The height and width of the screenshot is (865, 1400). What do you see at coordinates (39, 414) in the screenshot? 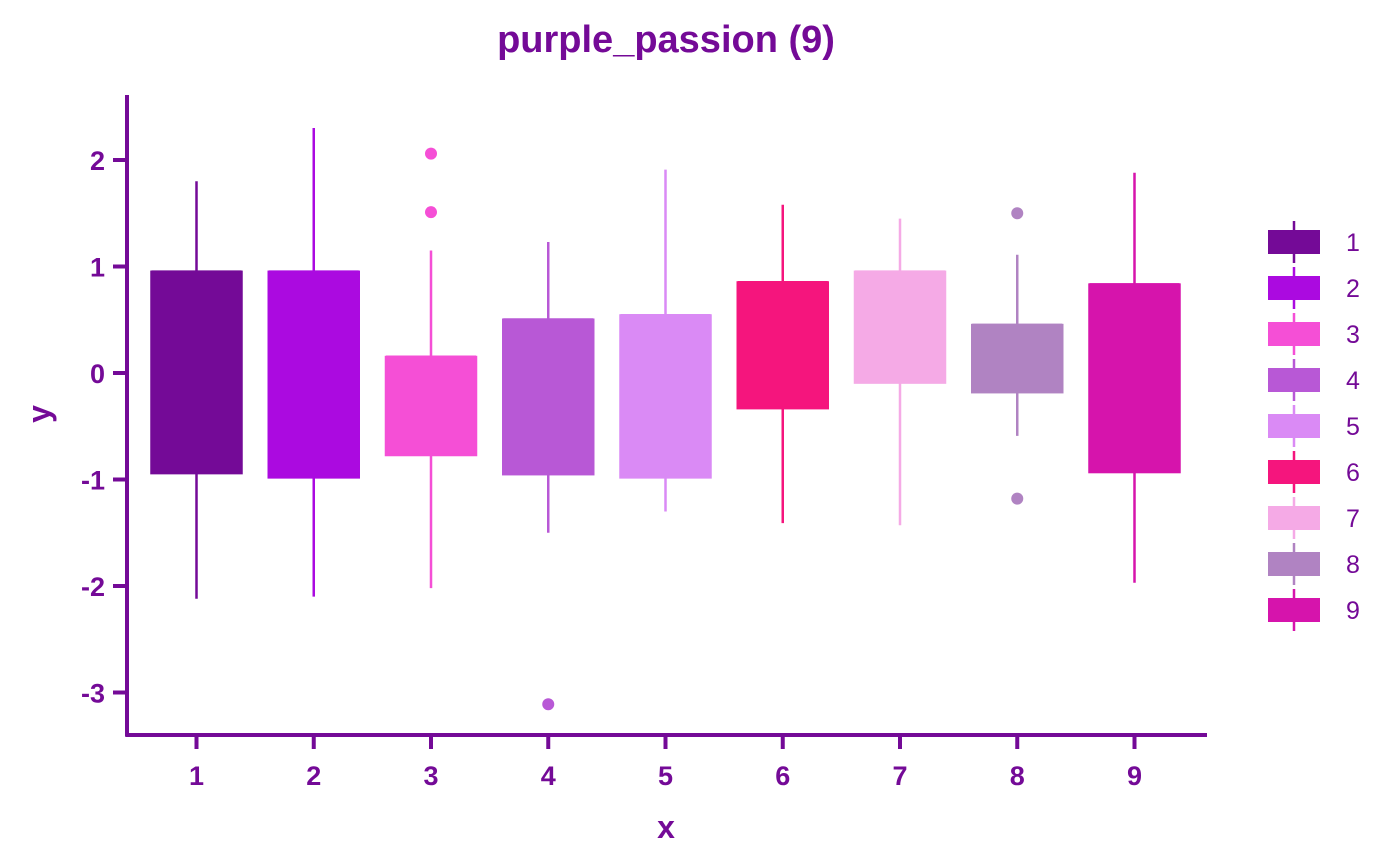
I see `y-axis-title: y` at bounding box center [39, 414].